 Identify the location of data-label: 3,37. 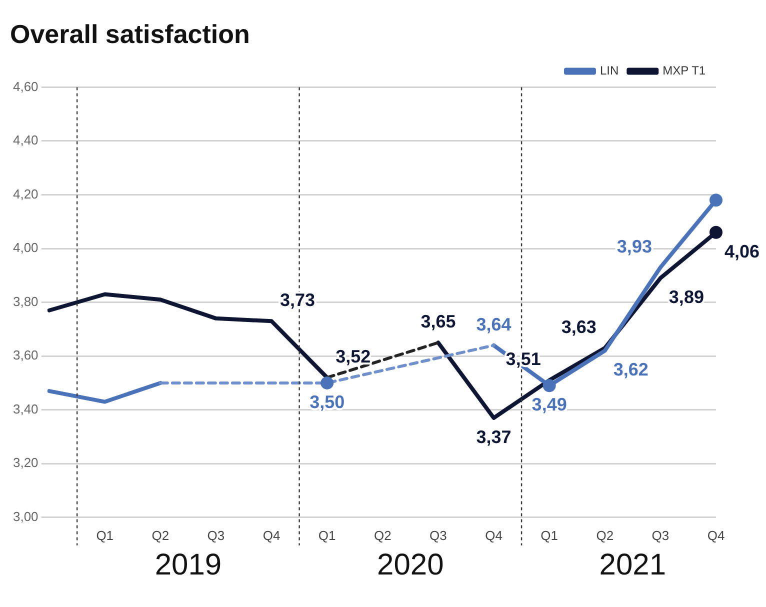
(494, 436).